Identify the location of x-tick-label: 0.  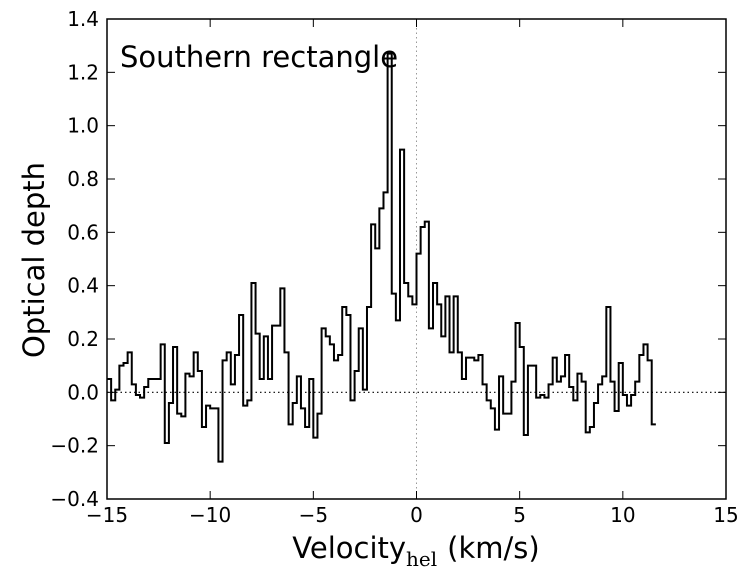
(416, 515).